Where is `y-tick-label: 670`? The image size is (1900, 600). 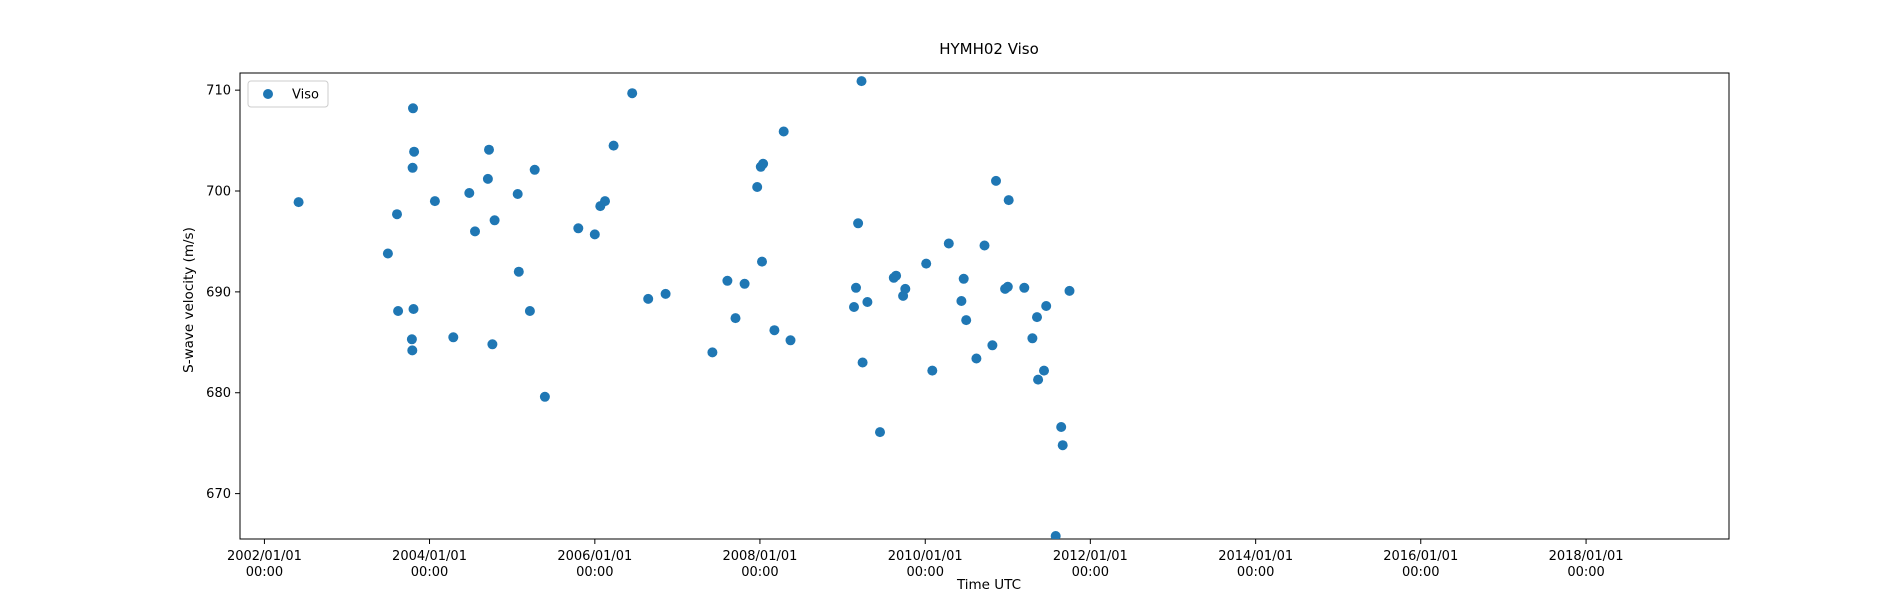 y-tick-label: 670 is located at coordinates (218, 494).